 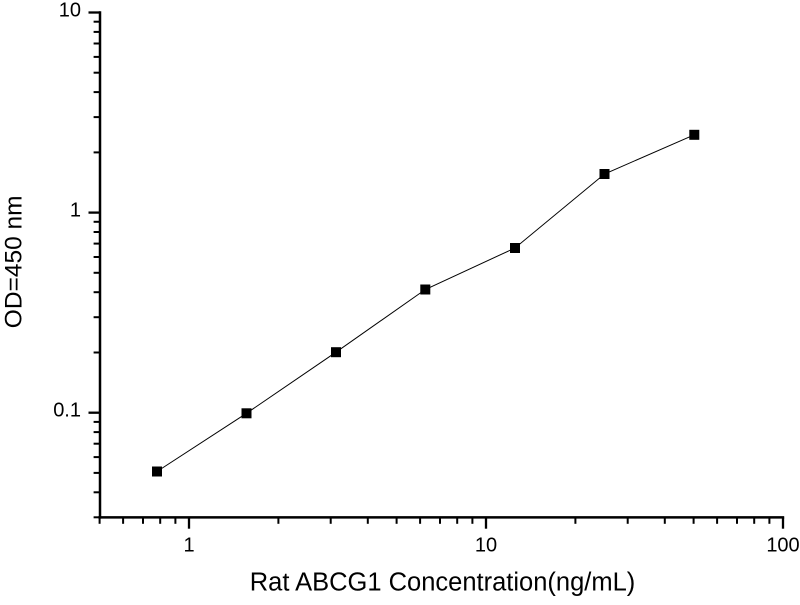 What do you see at coordinates (443, 583) in the screenshot?
I see `svg-text: Rat ABCG1 Concentration(ng/mL)` at bounding box center [443, 583].